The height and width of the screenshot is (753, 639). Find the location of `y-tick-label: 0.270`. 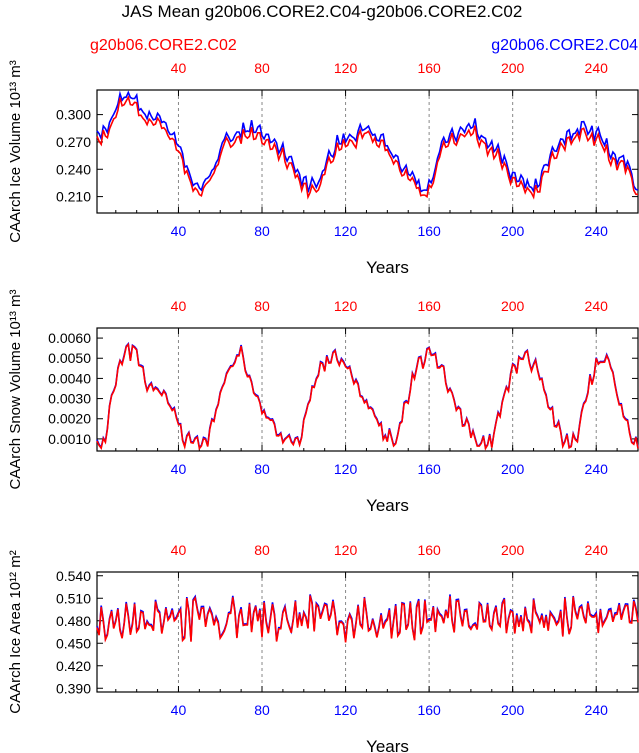

y-tick-label: 0.270 is located at coordinates (73, 142).